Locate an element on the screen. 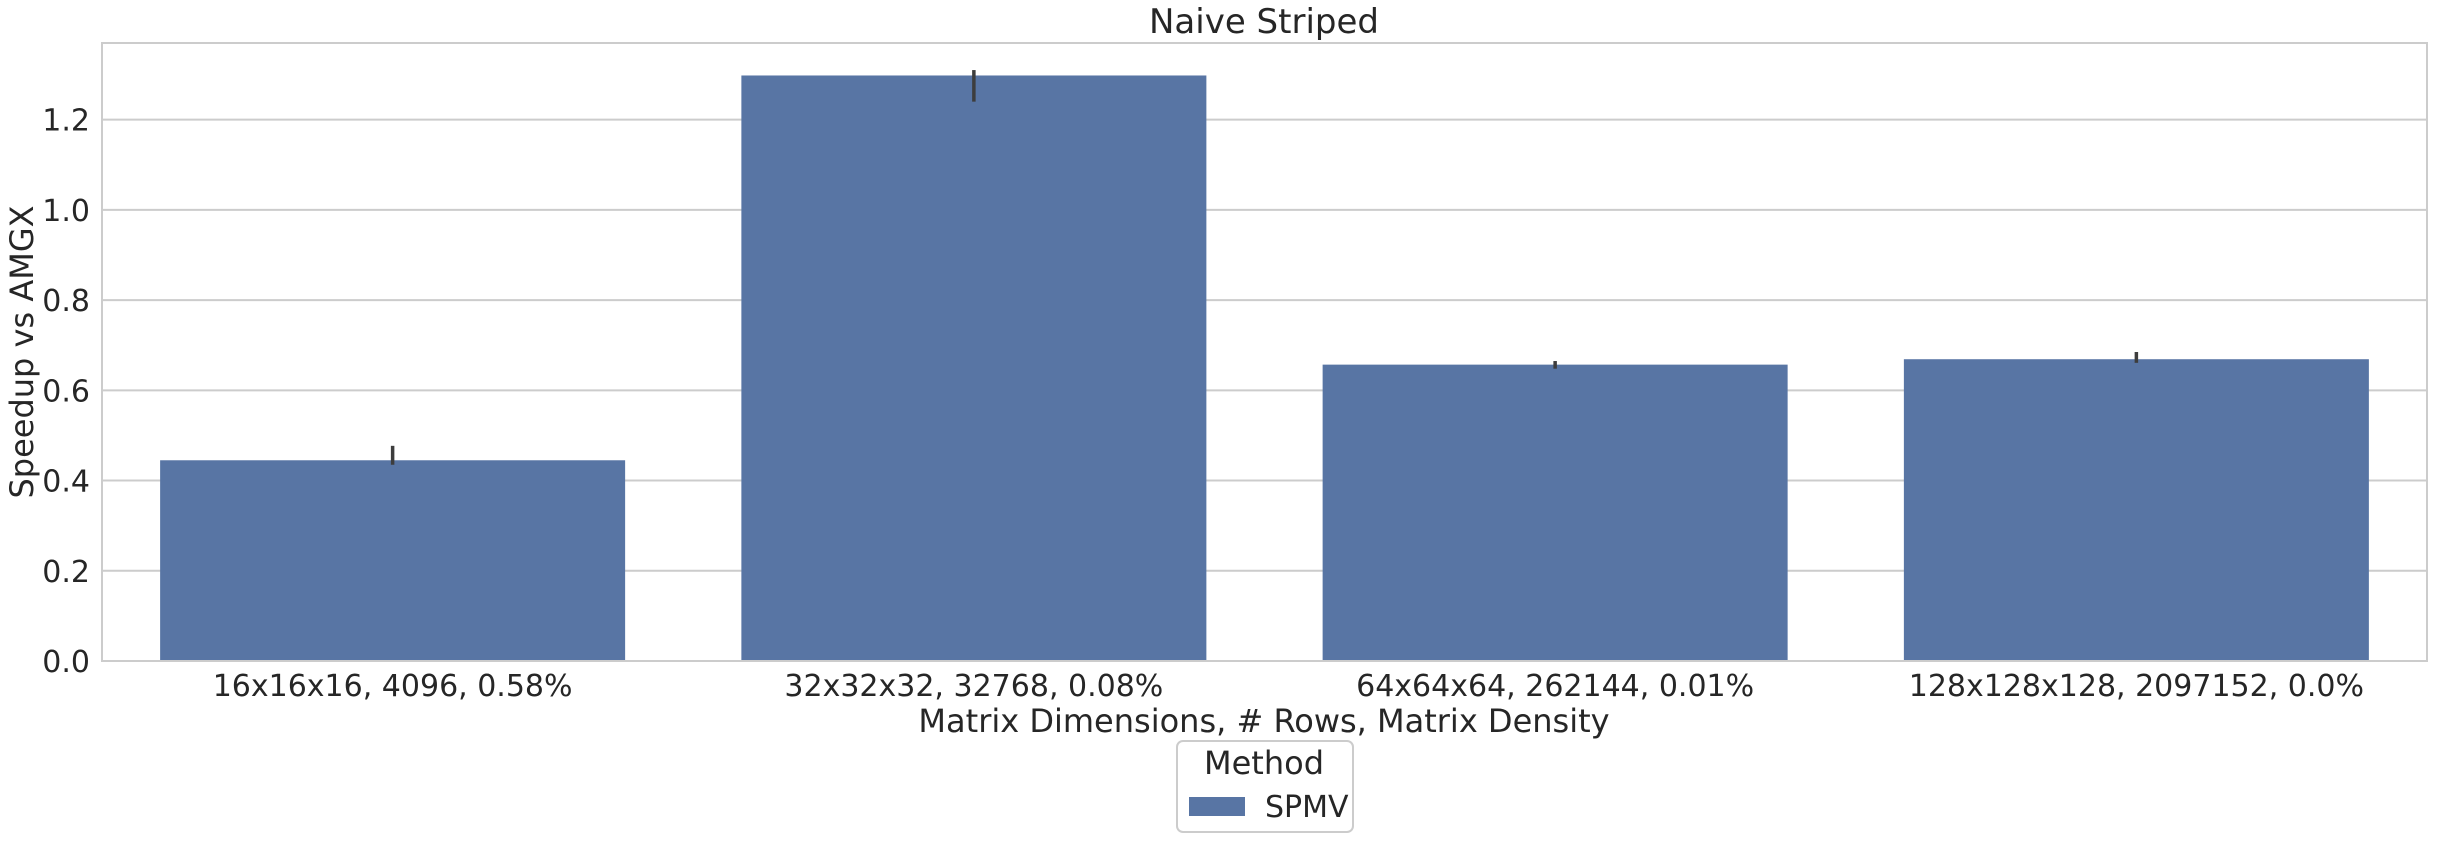 This screenshot has height=846, width=2437. y-tick-label: 1.2 is located at coordinates (66, 121).